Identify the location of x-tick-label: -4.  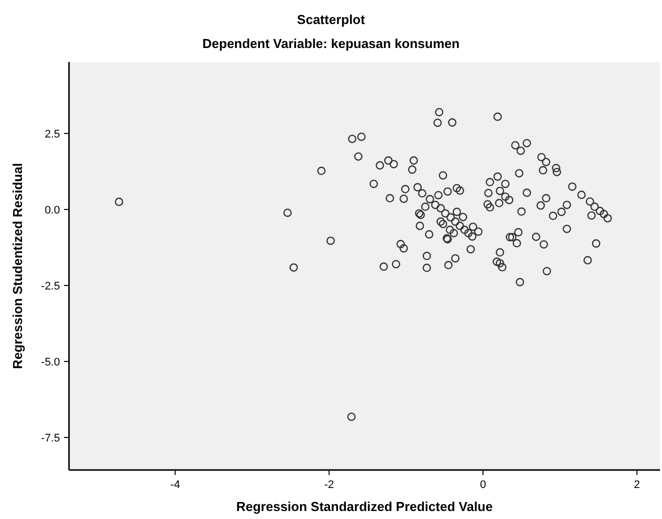
(175, 485).